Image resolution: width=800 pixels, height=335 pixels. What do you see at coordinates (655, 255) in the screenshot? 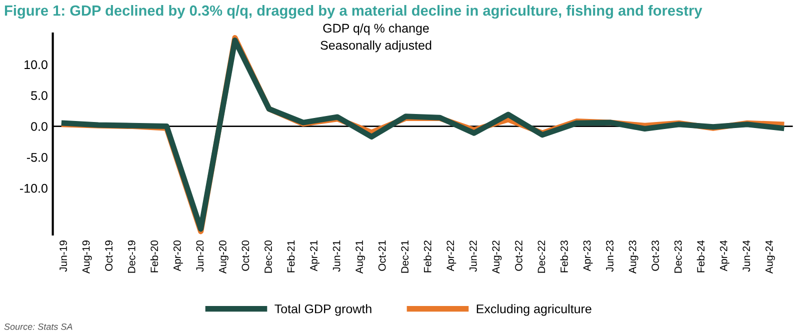
I see `x-tick-label: Oct-23` at bounding box center [655, 255].